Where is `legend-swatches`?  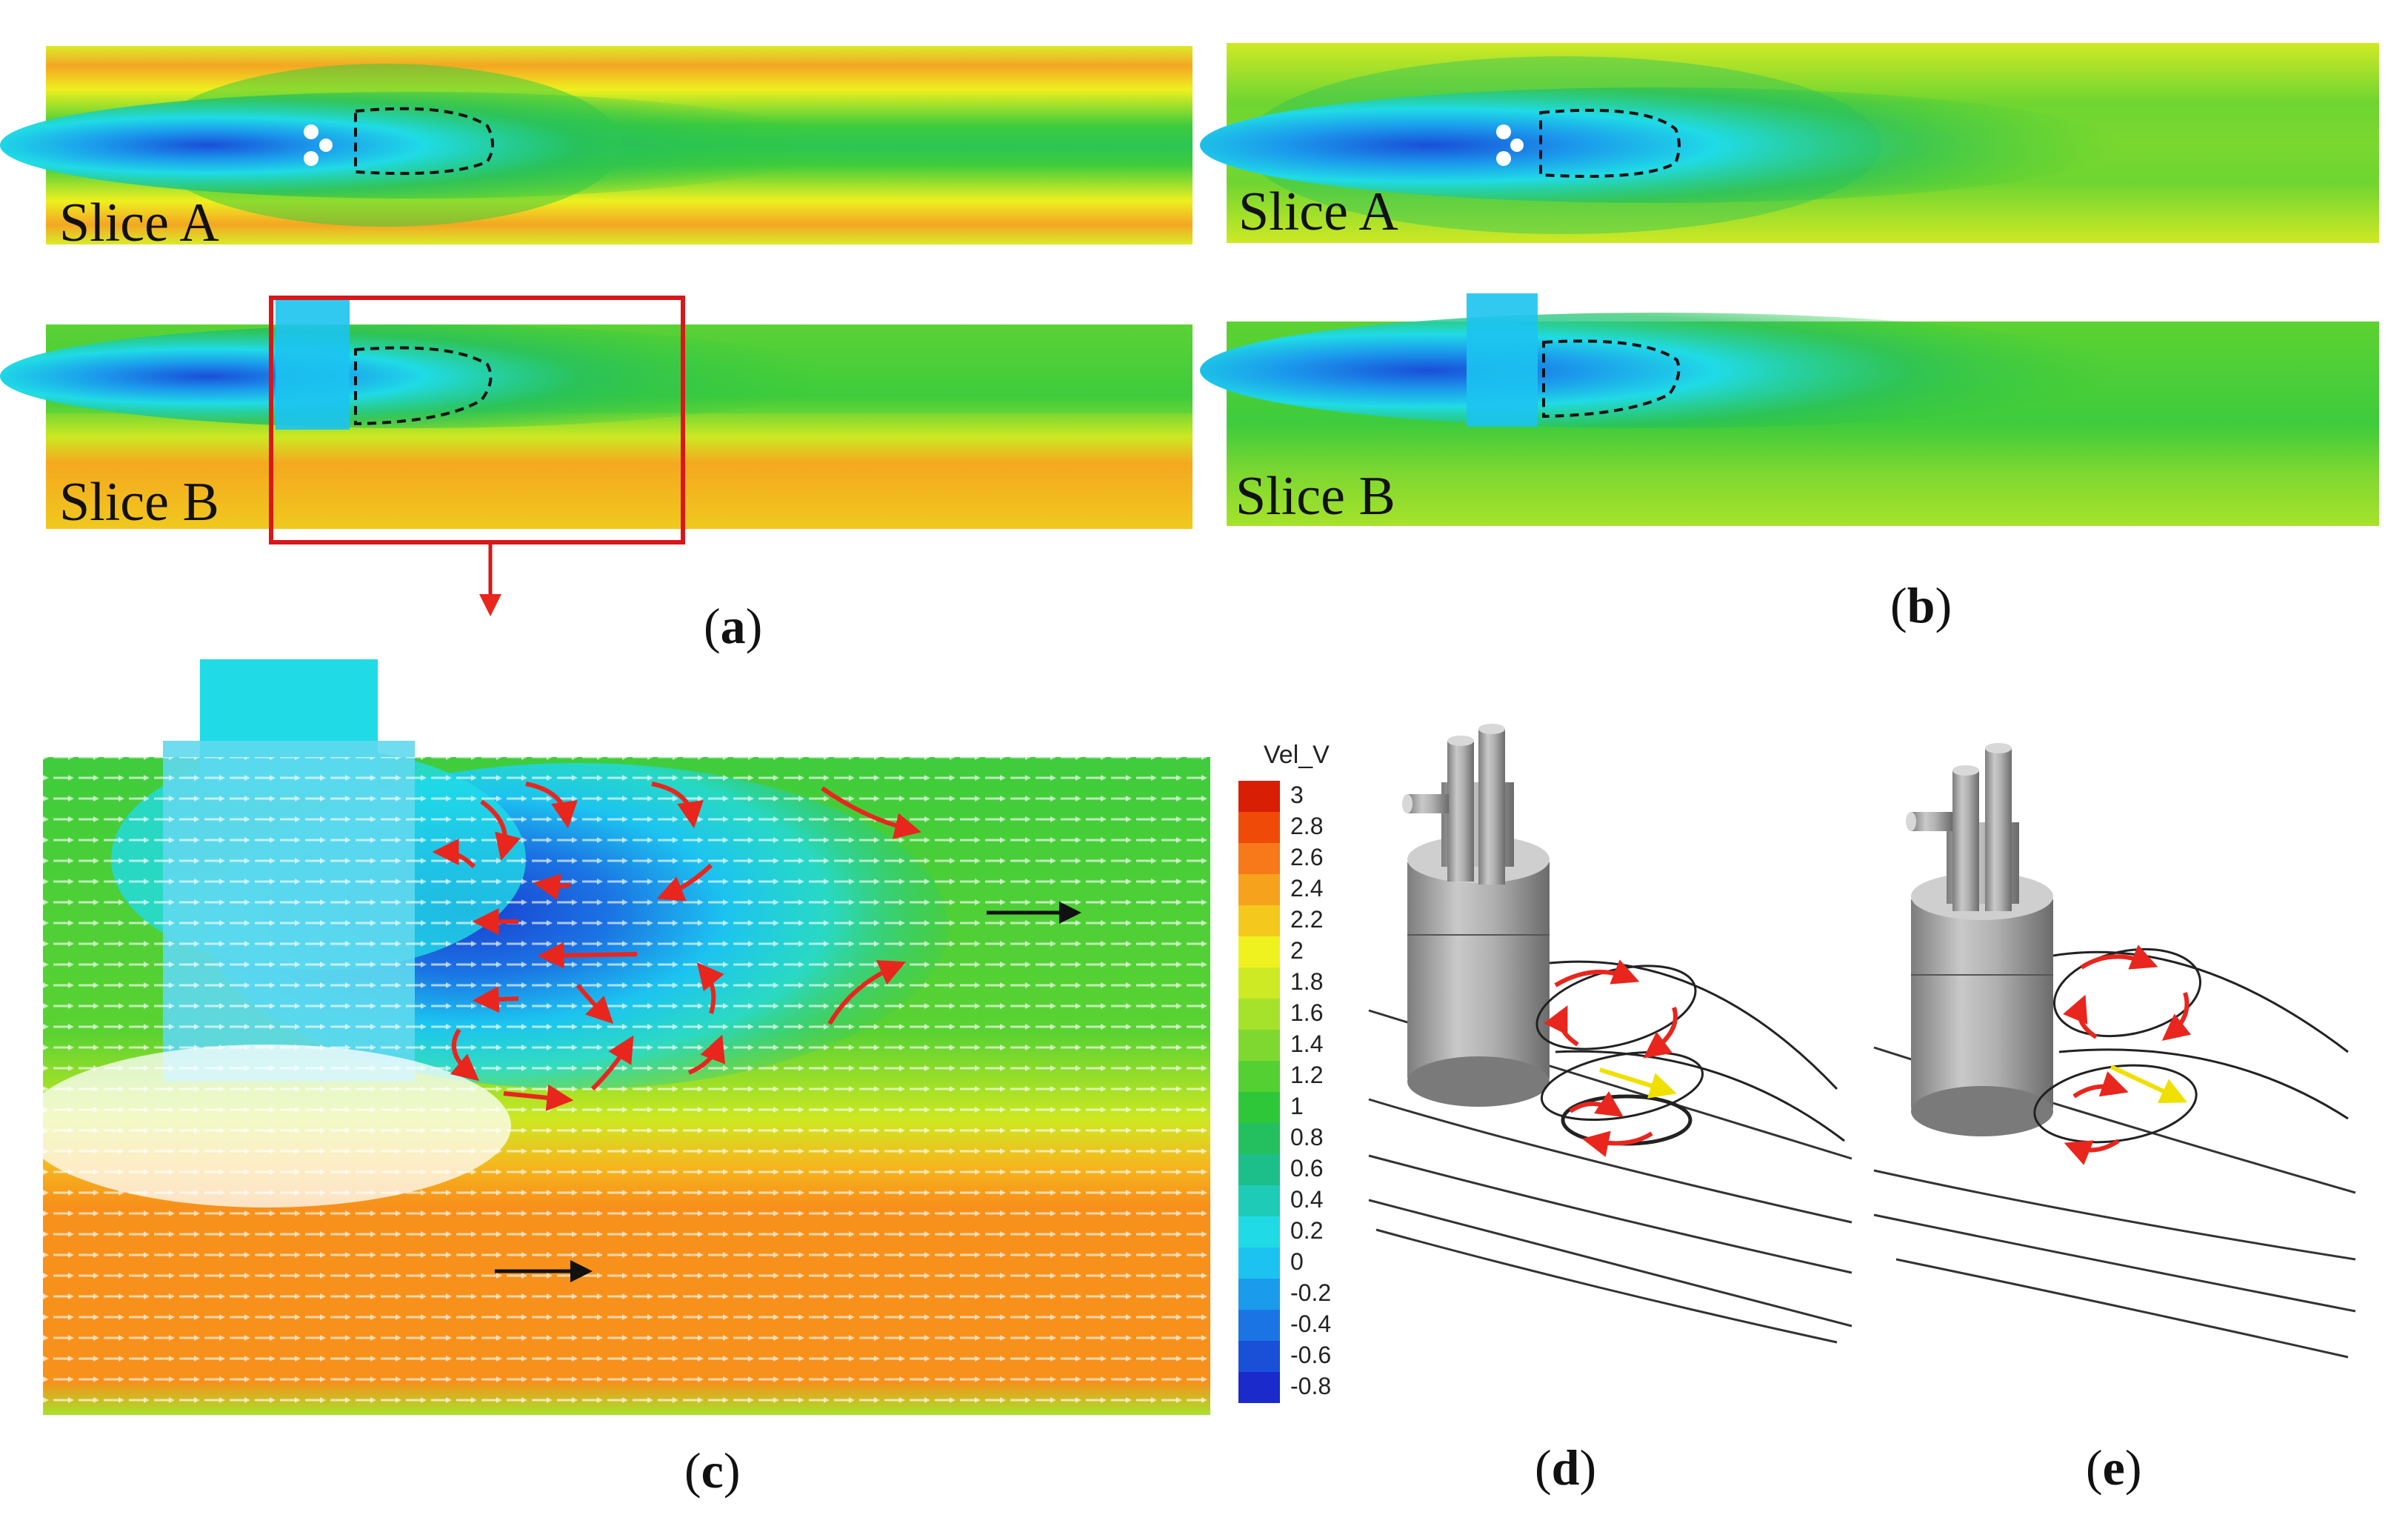
legend-swatches is located at coordinates (1259, 1092).